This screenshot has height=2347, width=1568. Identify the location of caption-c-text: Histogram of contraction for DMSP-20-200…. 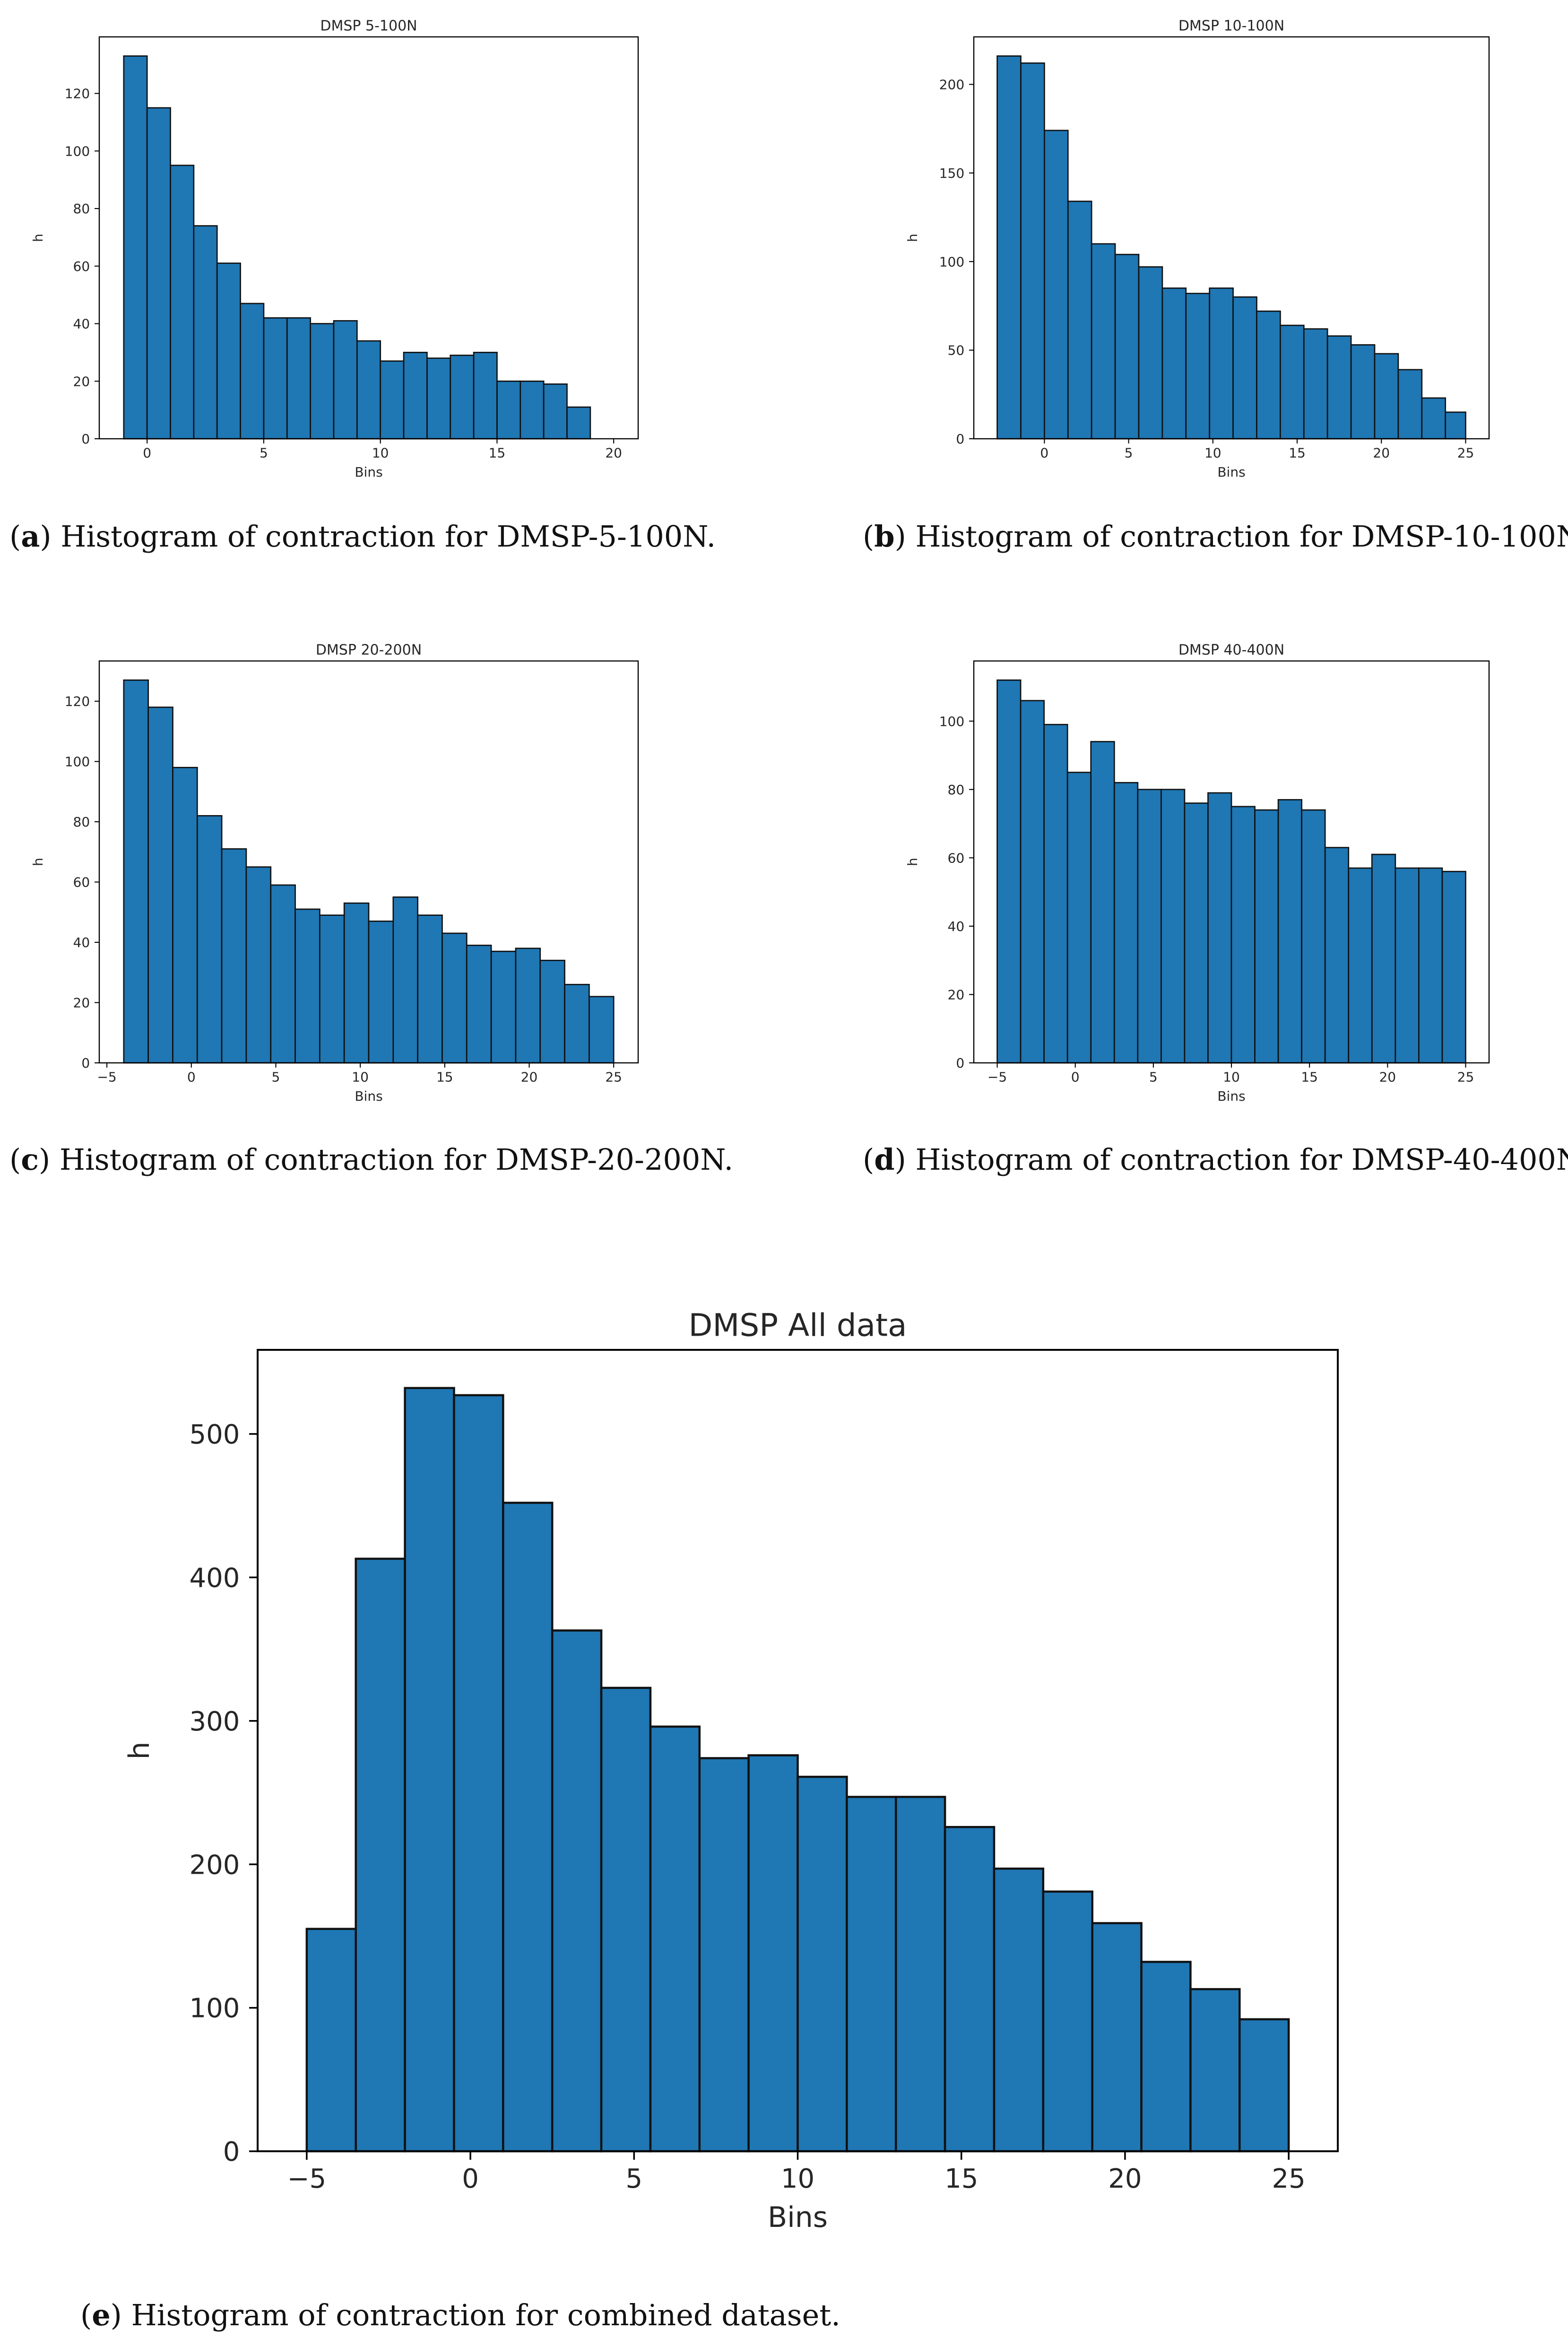
(396, 1159).